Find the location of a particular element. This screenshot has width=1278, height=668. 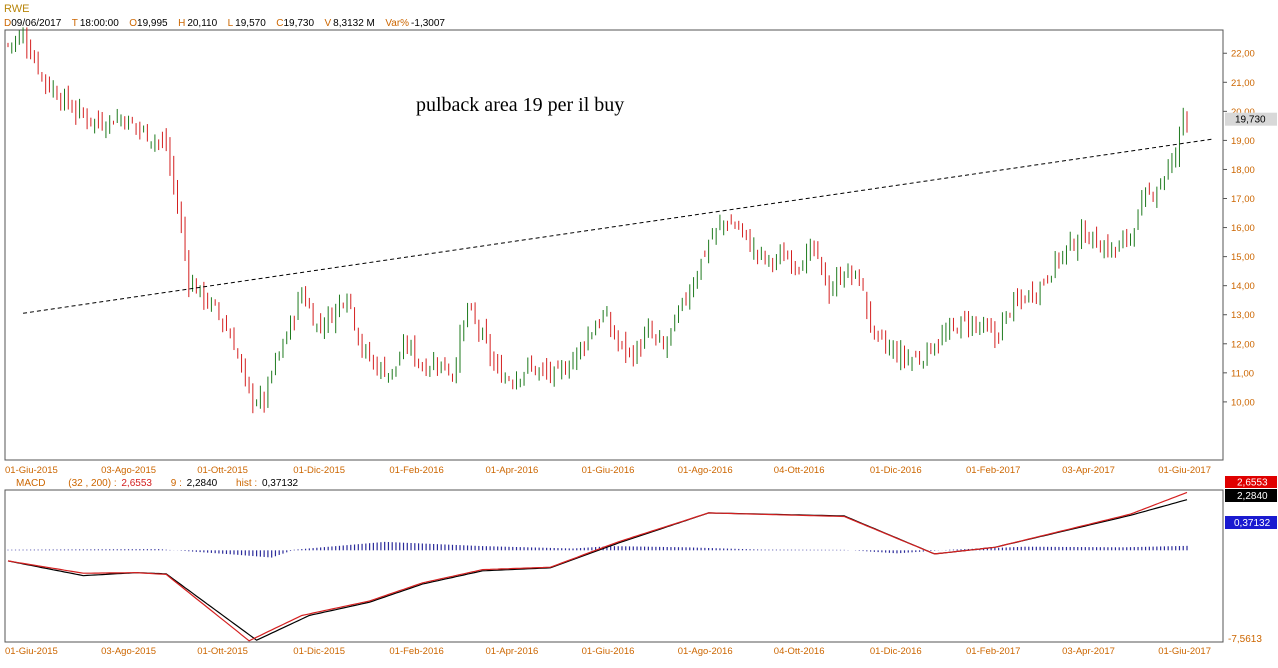

hdr-c-val: 19,730 is located at coordinates (298, 23).